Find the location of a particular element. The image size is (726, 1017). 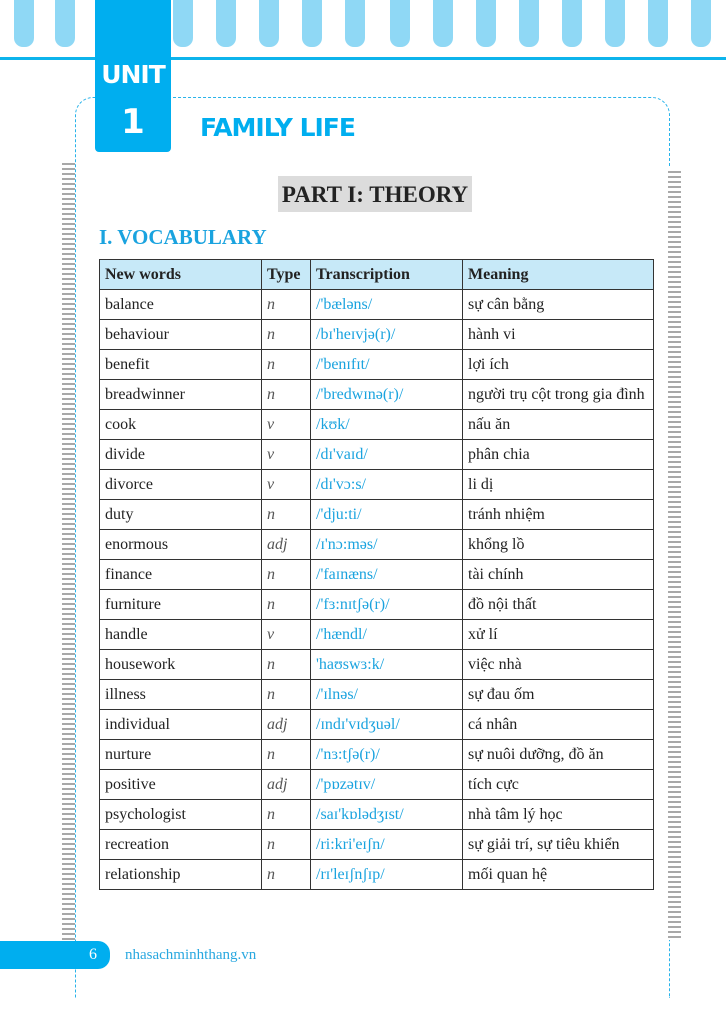

cell-meaning: đồ nội thất is located at coordinates (558, 604).